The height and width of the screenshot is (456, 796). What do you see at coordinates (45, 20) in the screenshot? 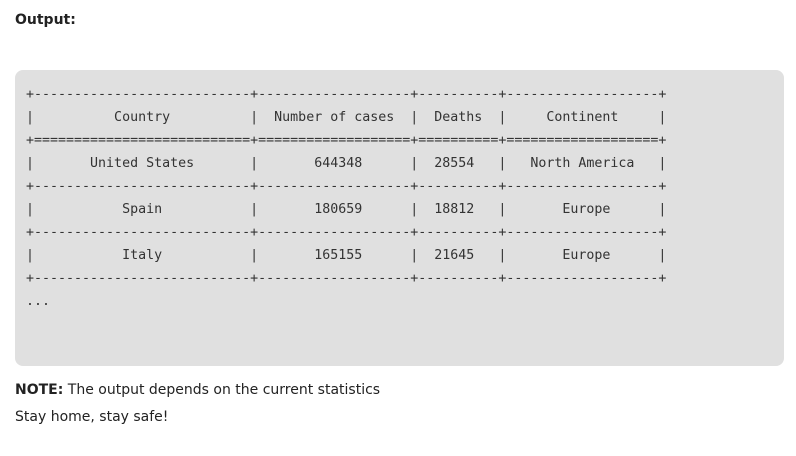
I see `output-heading: Output:` at bounding box center [45, 20].